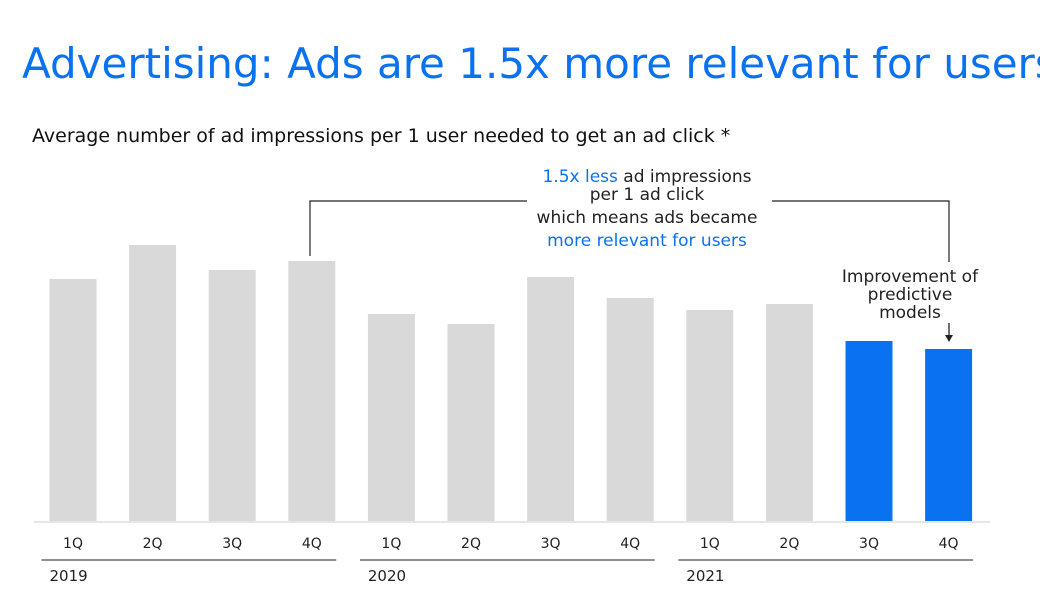  I want to click on year-label-2019: 2019, so click(69, 576).